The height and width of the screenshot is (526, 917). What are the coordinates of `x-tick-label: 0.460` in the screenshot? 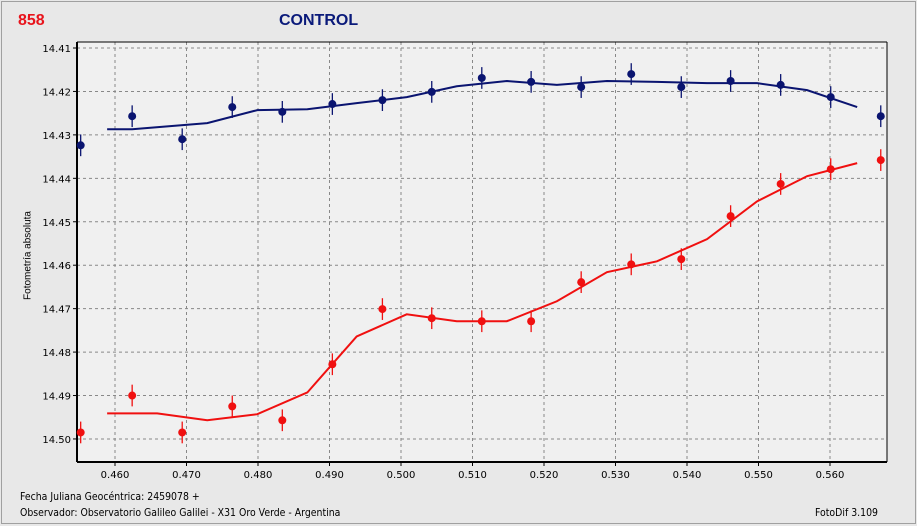 It's located at (115, 475).